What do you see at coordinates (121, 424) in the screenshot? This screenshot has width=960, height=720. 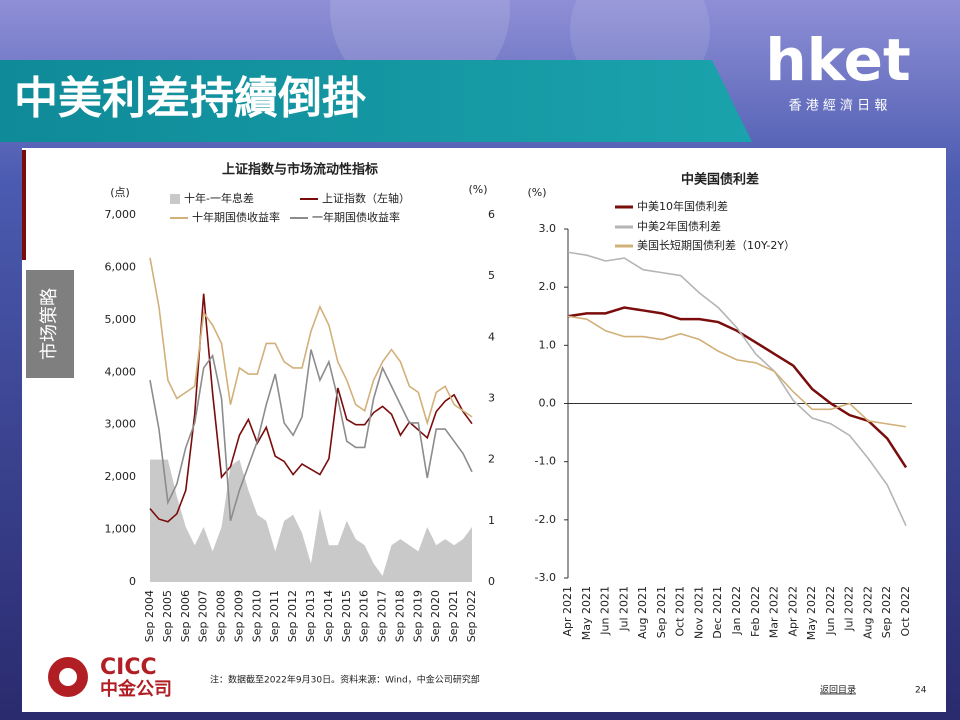 I see `y-tick-label: 3,000` at bounding box center [121, 424].